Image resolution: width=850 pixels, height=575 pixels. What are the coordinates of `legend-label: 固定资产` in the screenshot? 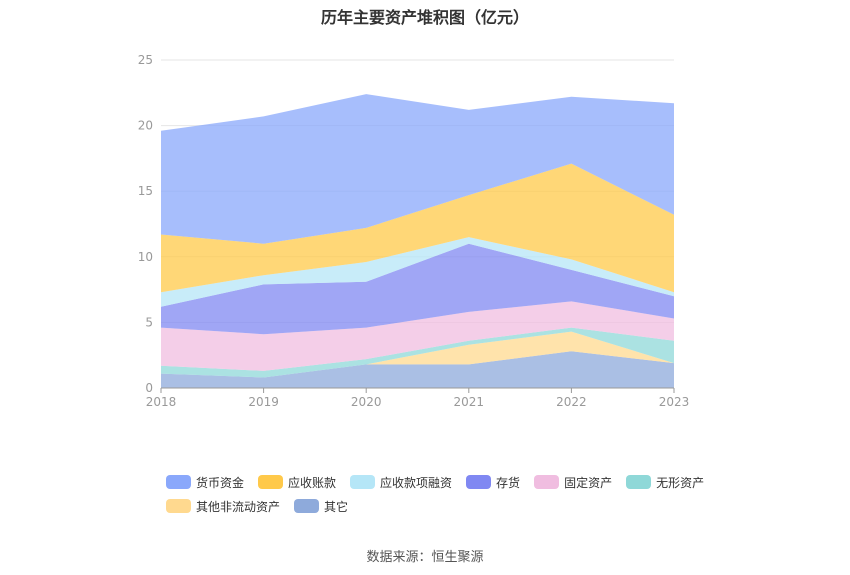 It's located at (588, 482).